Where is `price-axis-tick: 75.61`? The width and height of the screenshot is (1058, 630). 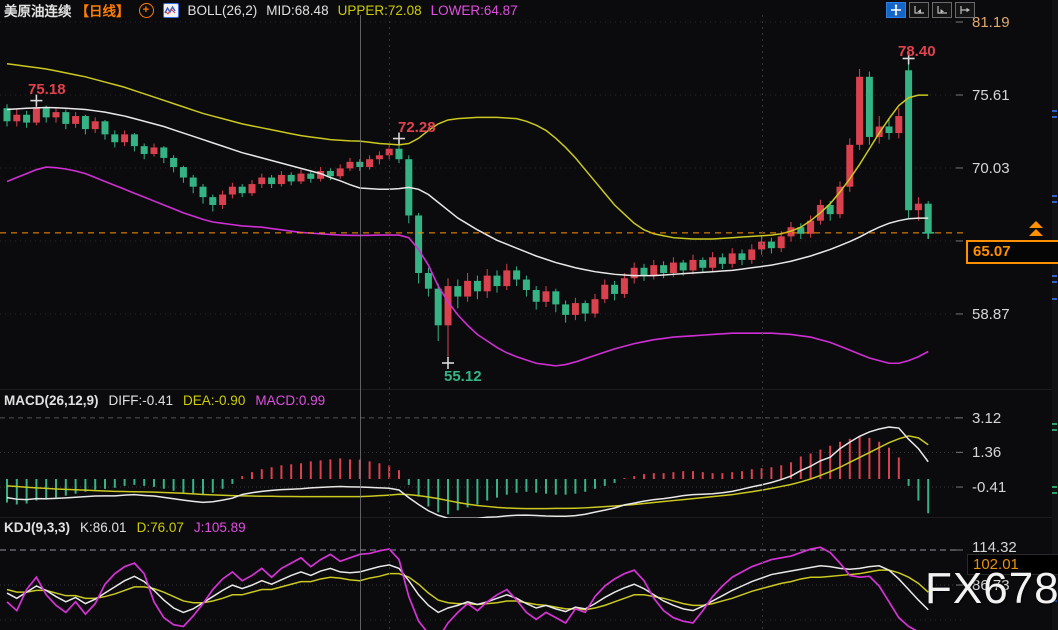
price-axis-tick: 75.61 is located at coordinates (991, 95).